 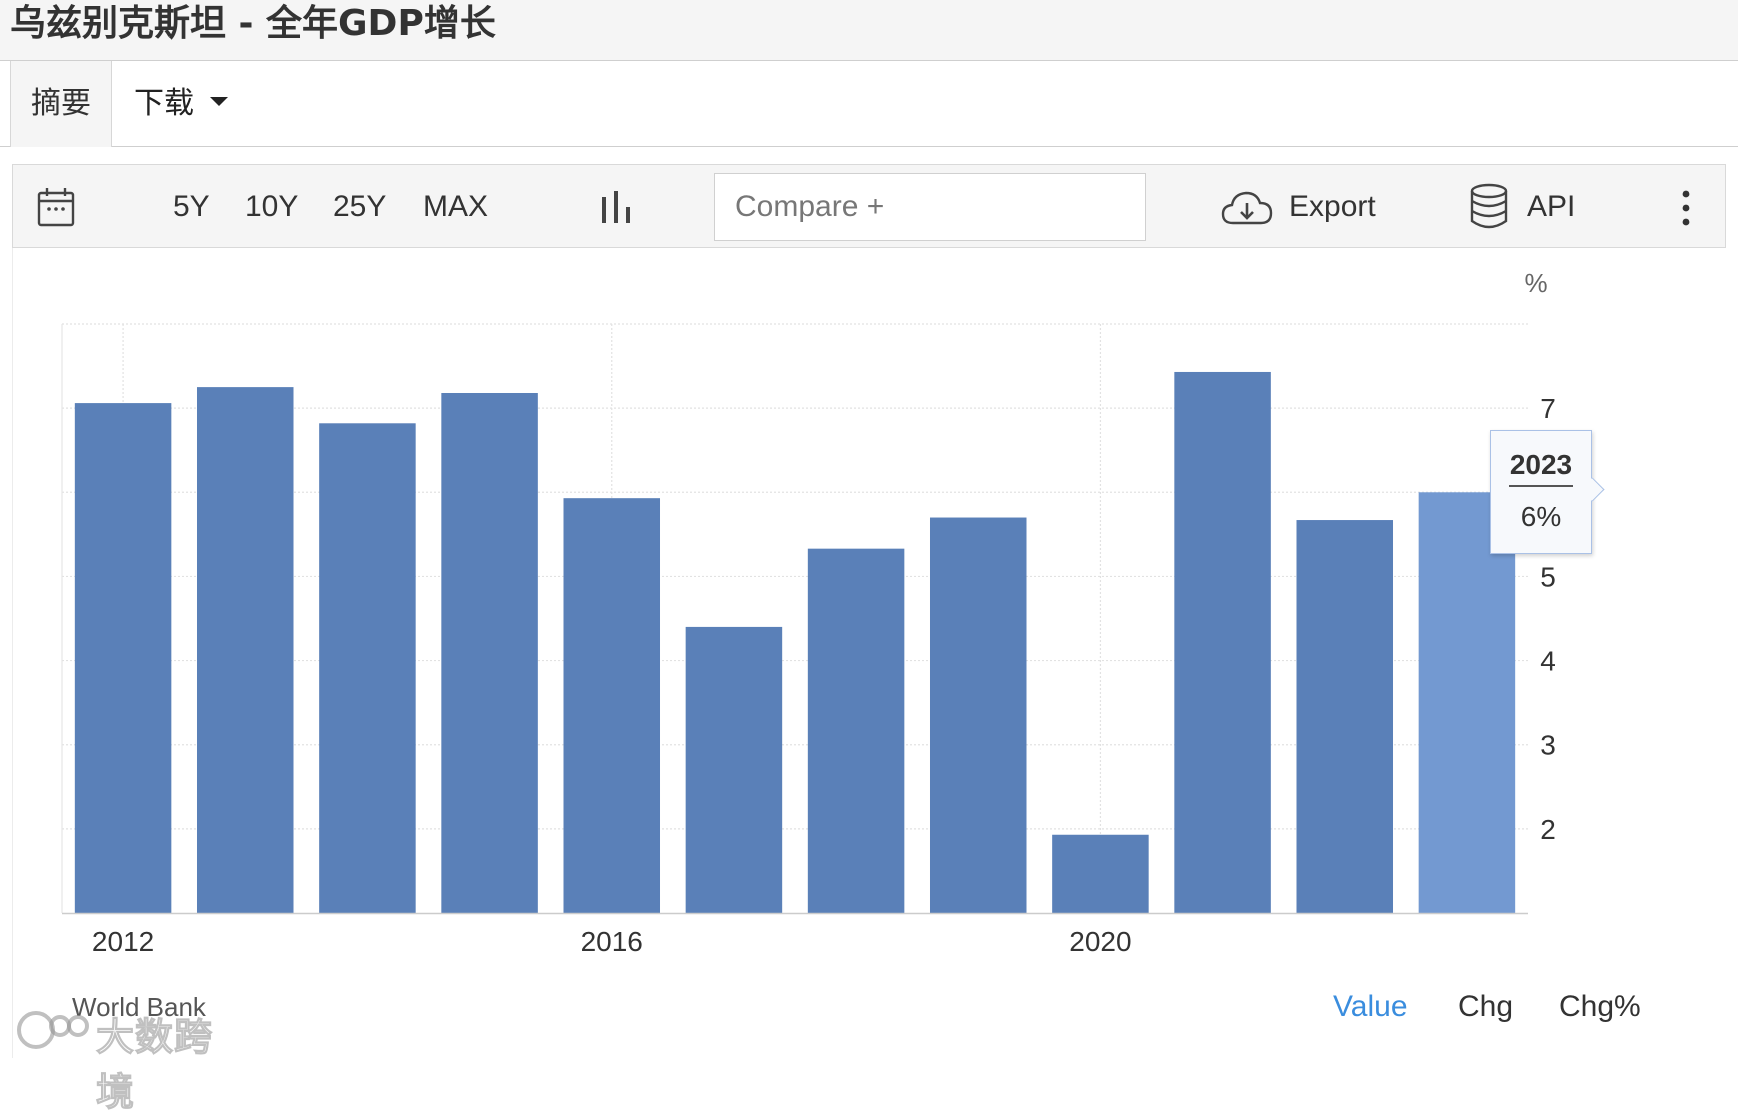 What do you see at coordinates (61, 104) in the screenshot?
I see `tab-summary: 摘要` at bounding box center [61, 104].